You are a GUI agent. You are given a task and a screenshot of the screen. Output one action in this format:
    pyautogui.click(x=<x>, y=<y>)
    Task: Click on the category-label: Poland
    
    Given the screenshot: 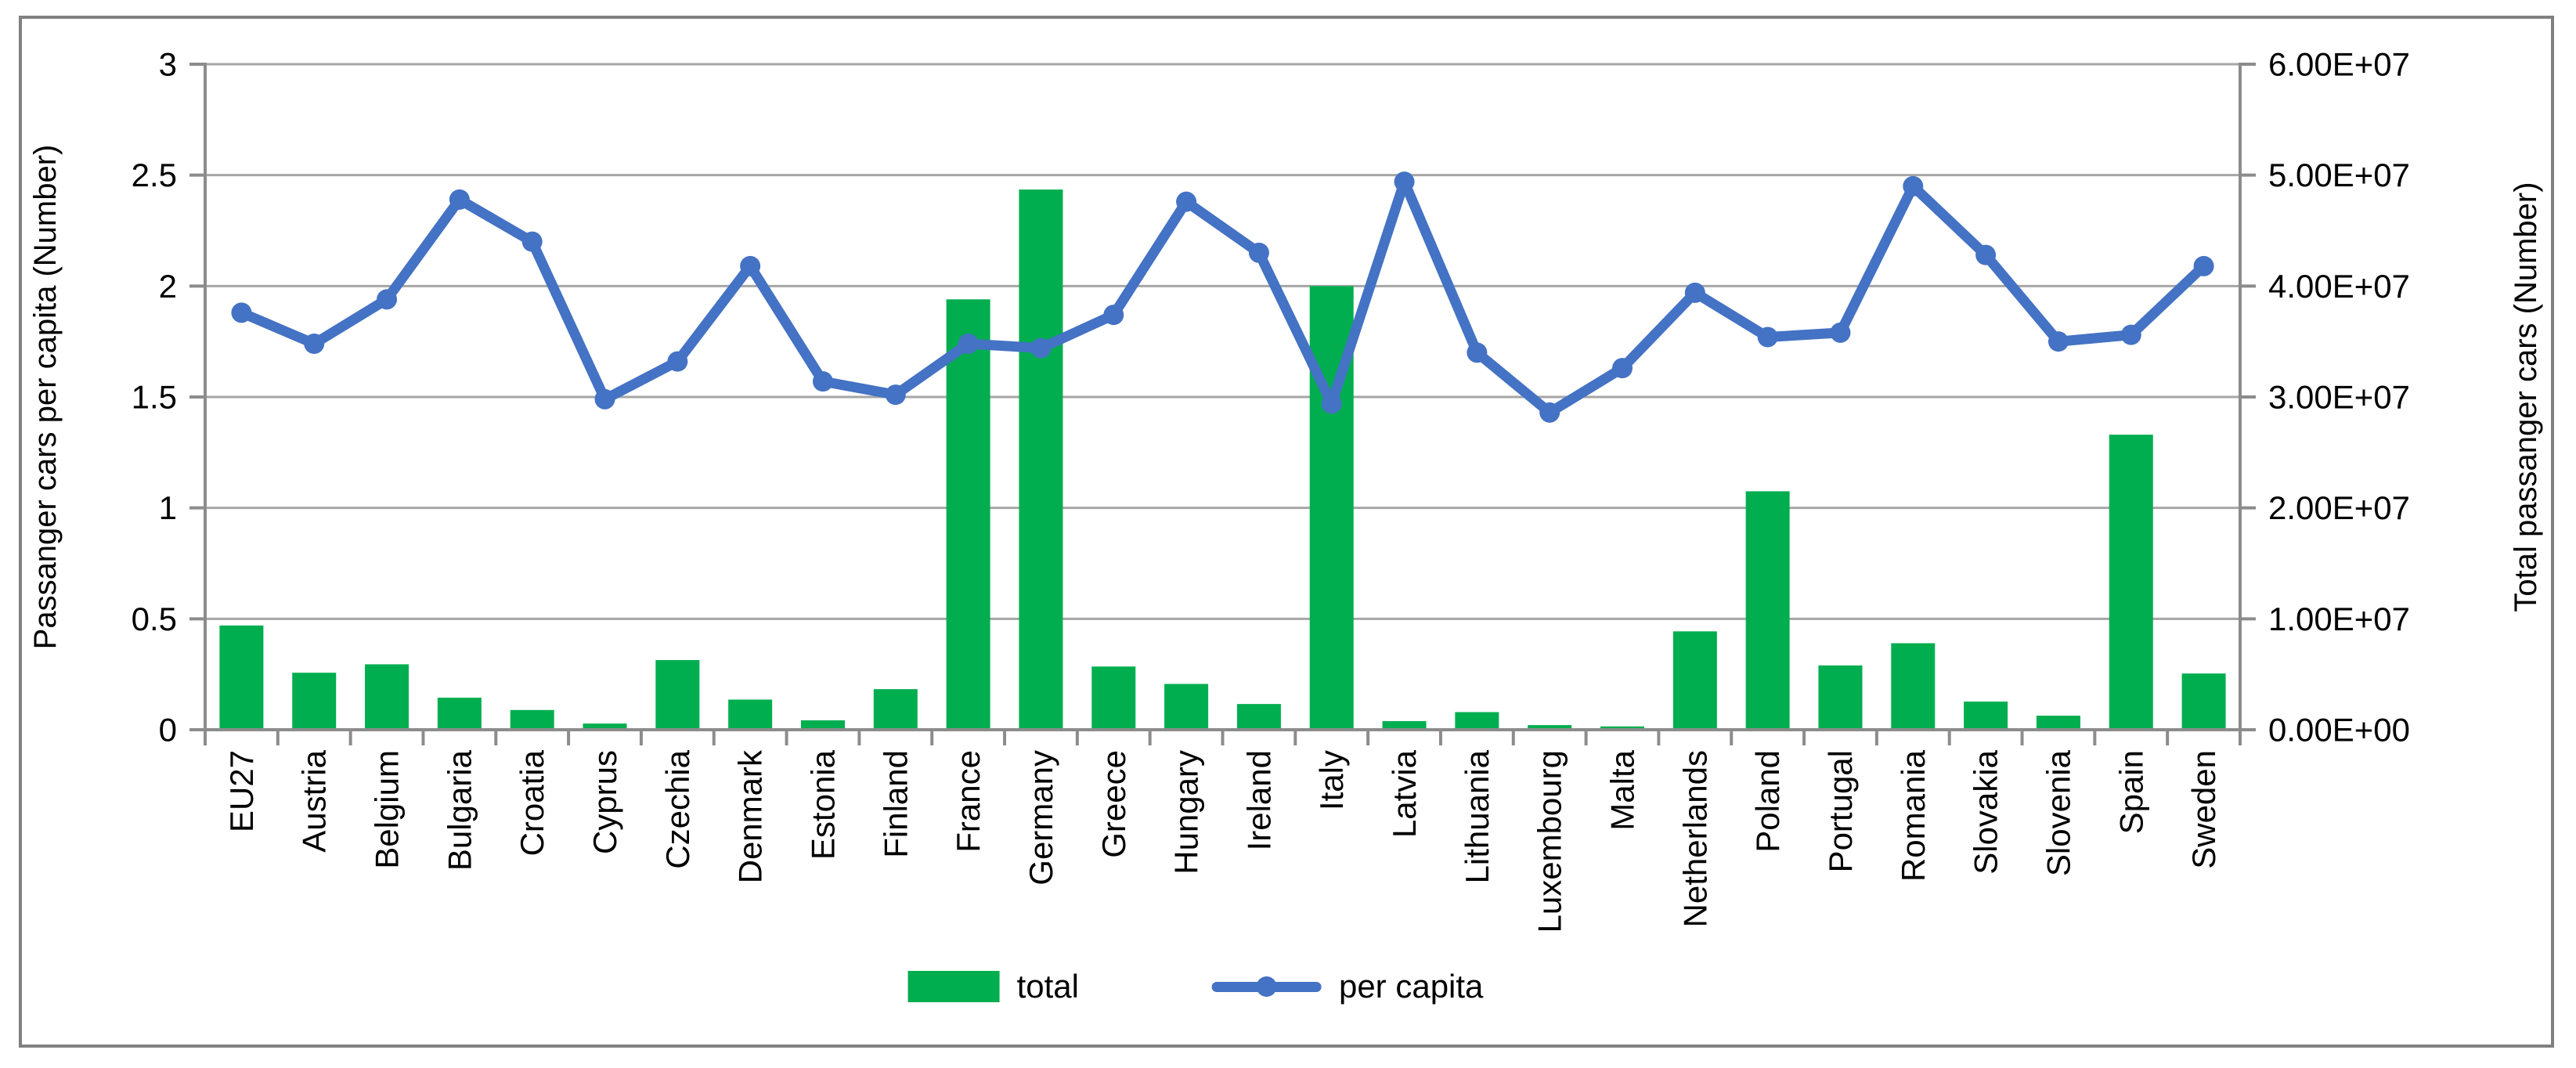 What is the action you would take?
    pyautogui.click(x=1768, y=801)
    